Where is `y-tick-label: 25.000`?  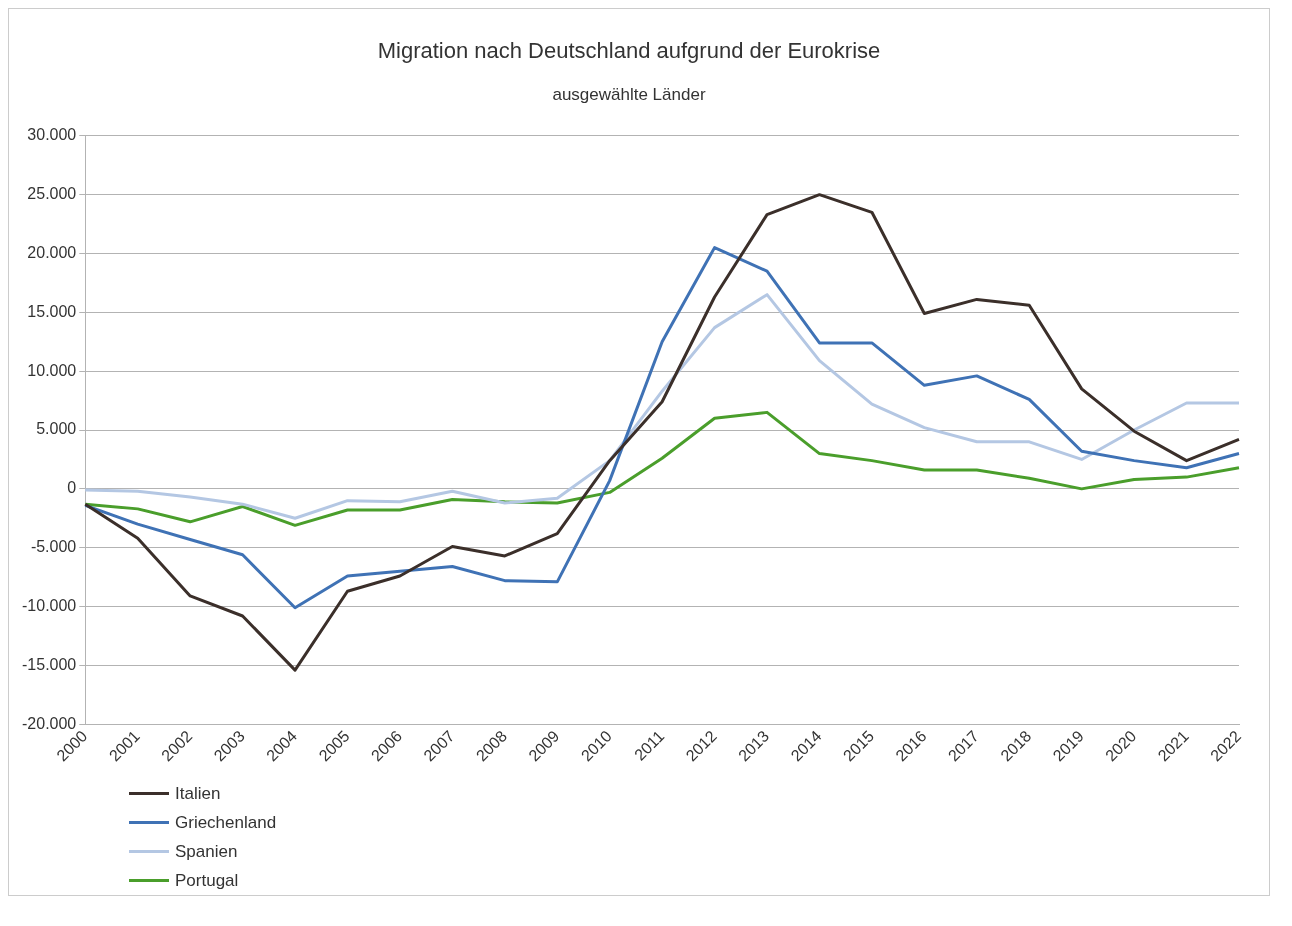
y-tick-label: 25.000 is located at coordinates (52, 194).